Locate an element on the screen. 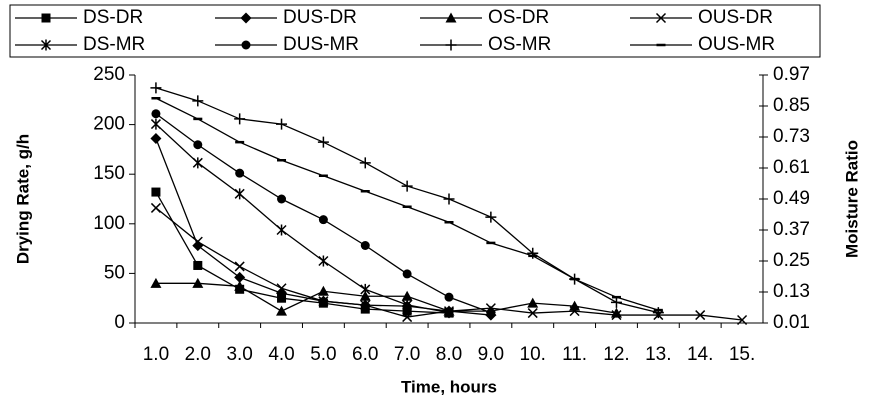 The height and width of the screenshot is (398, 870). x-tick-label: 1.0 is located at coordinates (156, 354).